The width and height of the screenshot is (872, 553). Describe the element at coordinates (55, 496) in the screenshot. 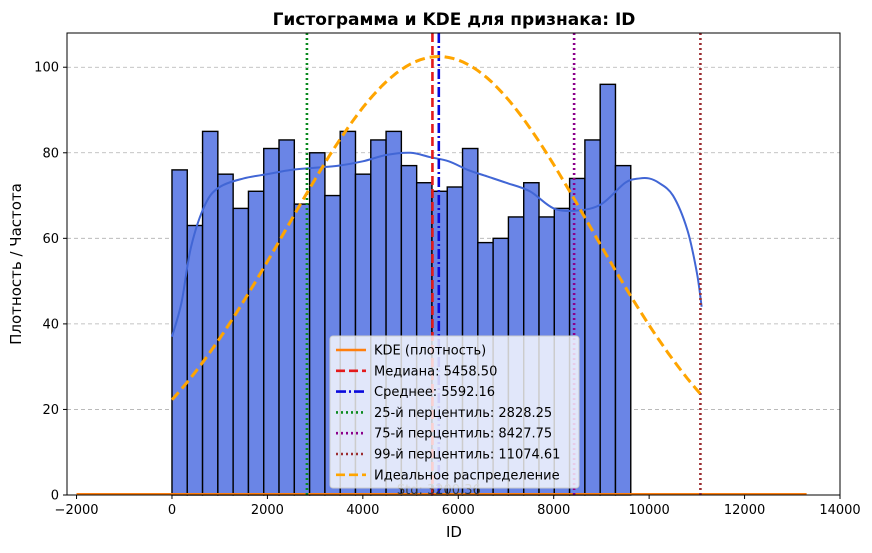

I see `y-tick-label: 0` at that location.